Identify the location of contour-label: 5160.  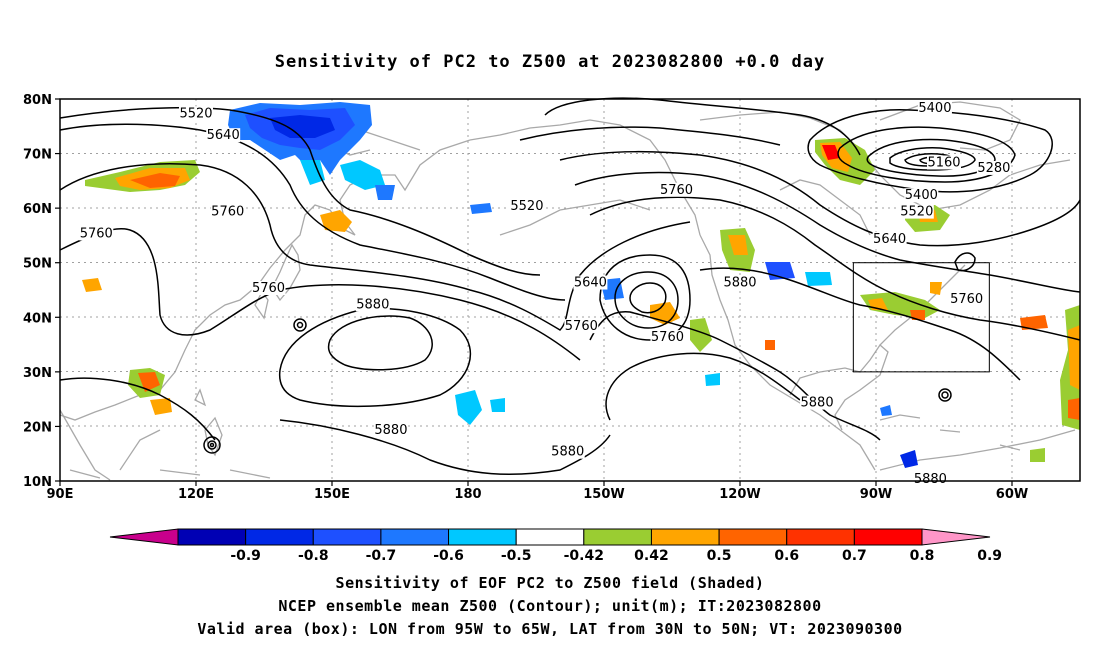
(943, 162).